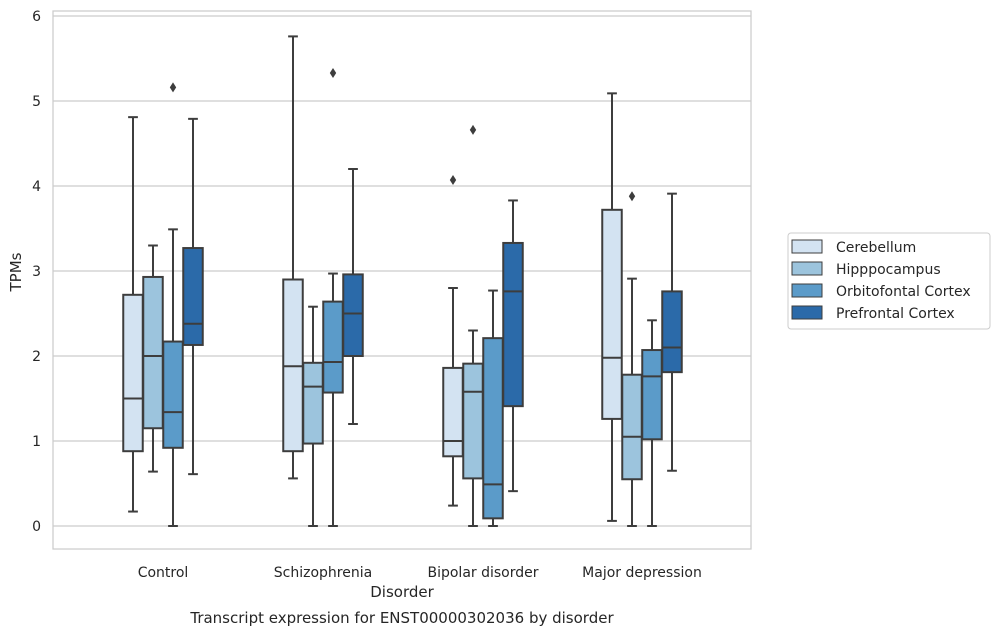  I want to click on y-tick-labels: 0 1 2 3 4 5 6, so click(36, 272).